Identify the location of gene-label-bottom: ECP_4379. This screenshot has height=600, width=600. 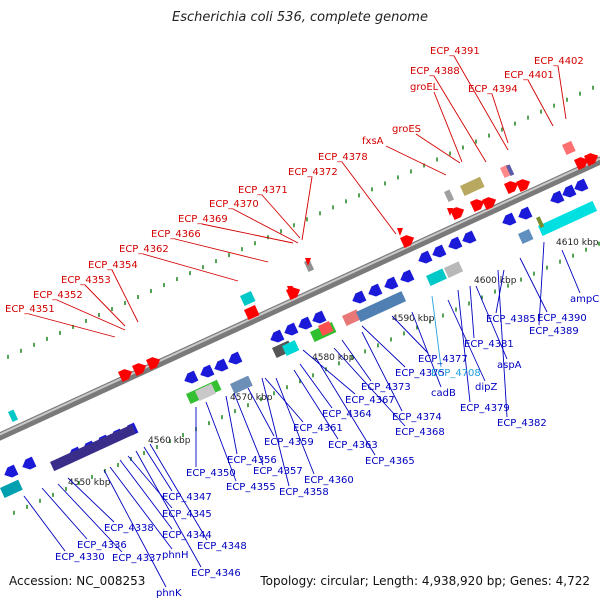
(485, 408).